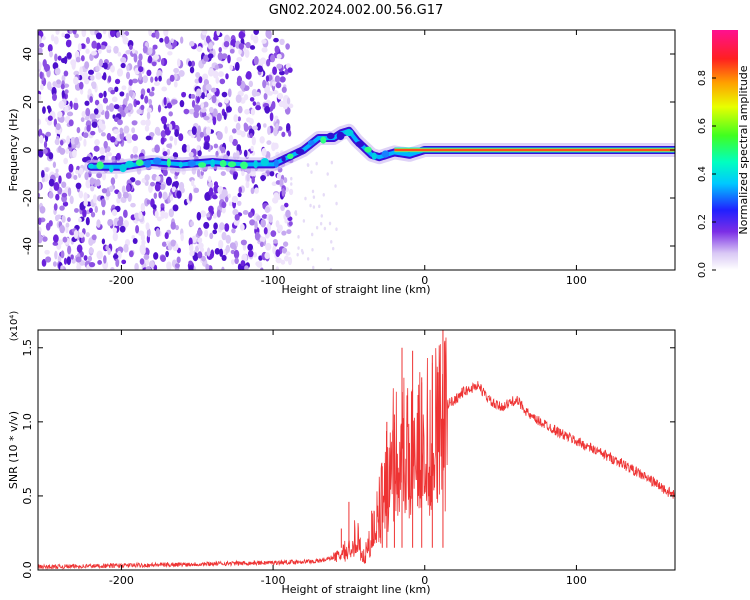 Image resolution: width=750 pixels, height=600 pixels. Describe the element at coordinates (13, 150) in the screenshot. I see `spectrogram-y-axis-label: Frequency (Hz)` at that location.